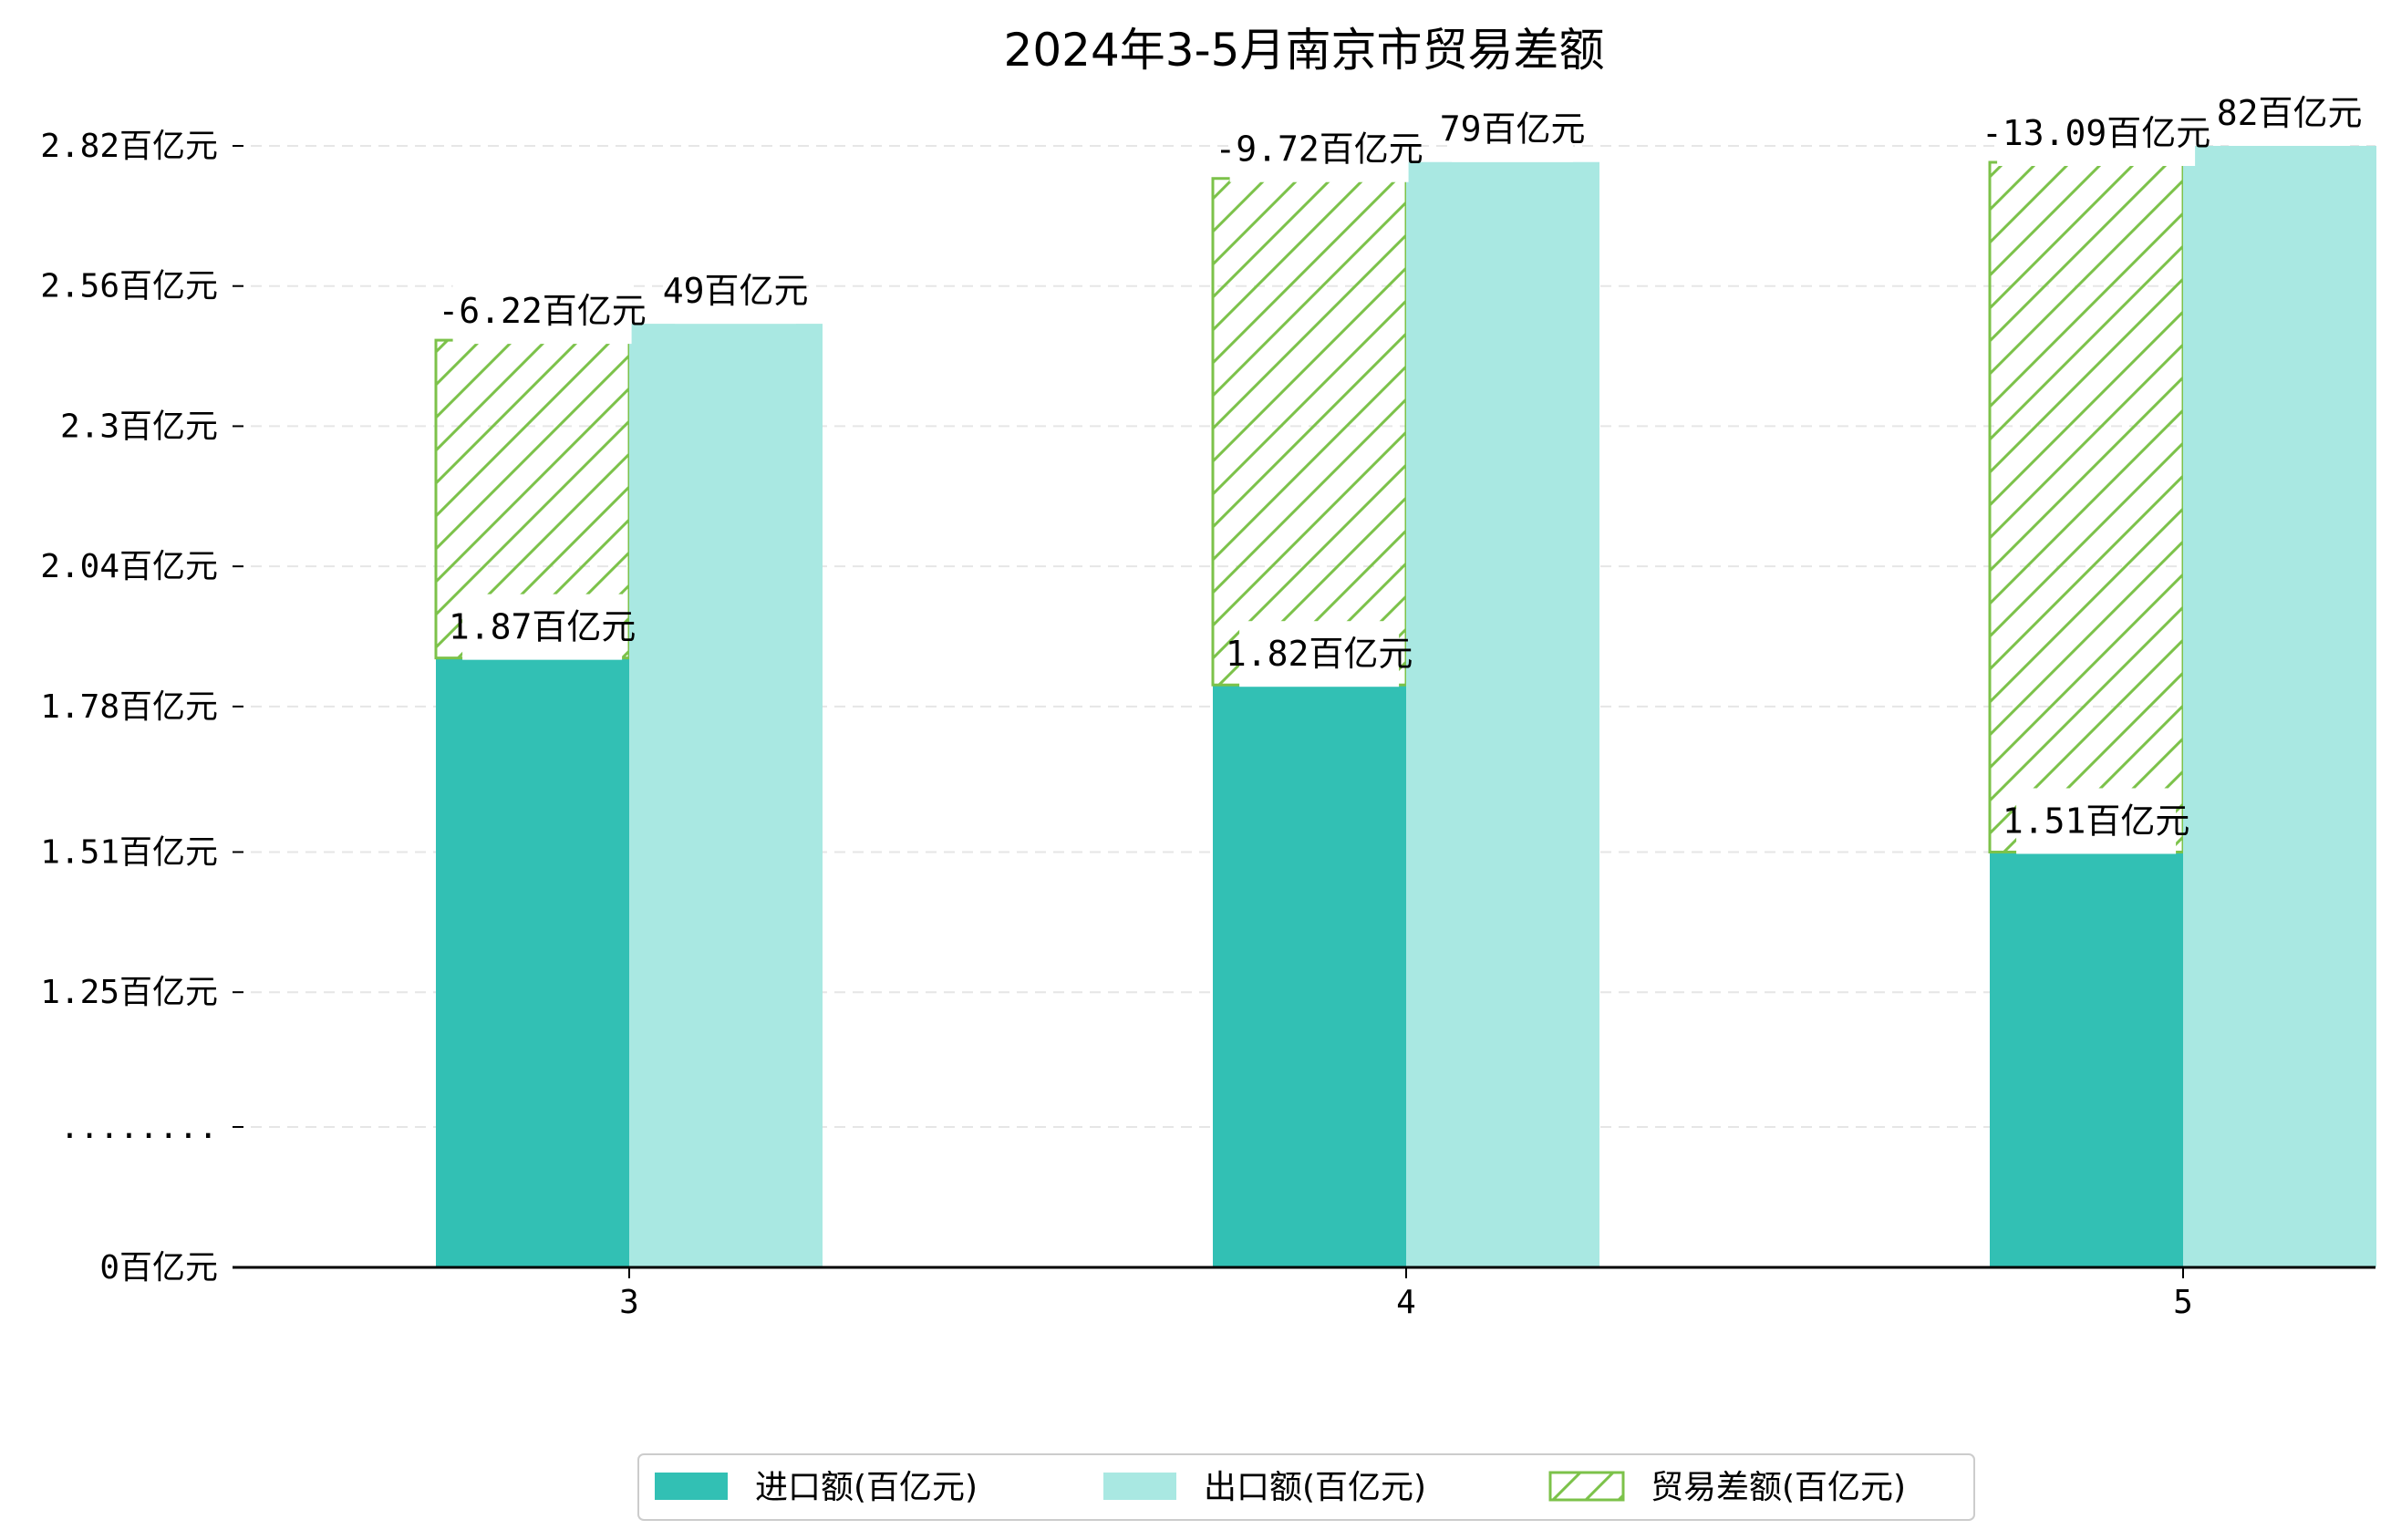 This screenshot has width=2391, height=1540. I want to click on legend: 进口额(百亿元) 出口额(百亿元) 贸易差额(百亿元), so click(1306, 1487).